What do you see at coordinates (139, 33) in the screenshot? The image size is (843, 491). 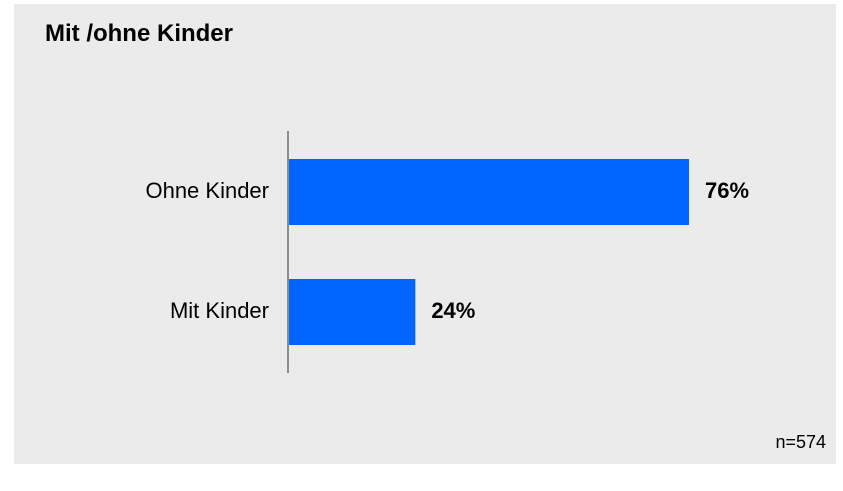 I see `chart-title: Mit /ohne Kinder` at bounding box center [139, 33].